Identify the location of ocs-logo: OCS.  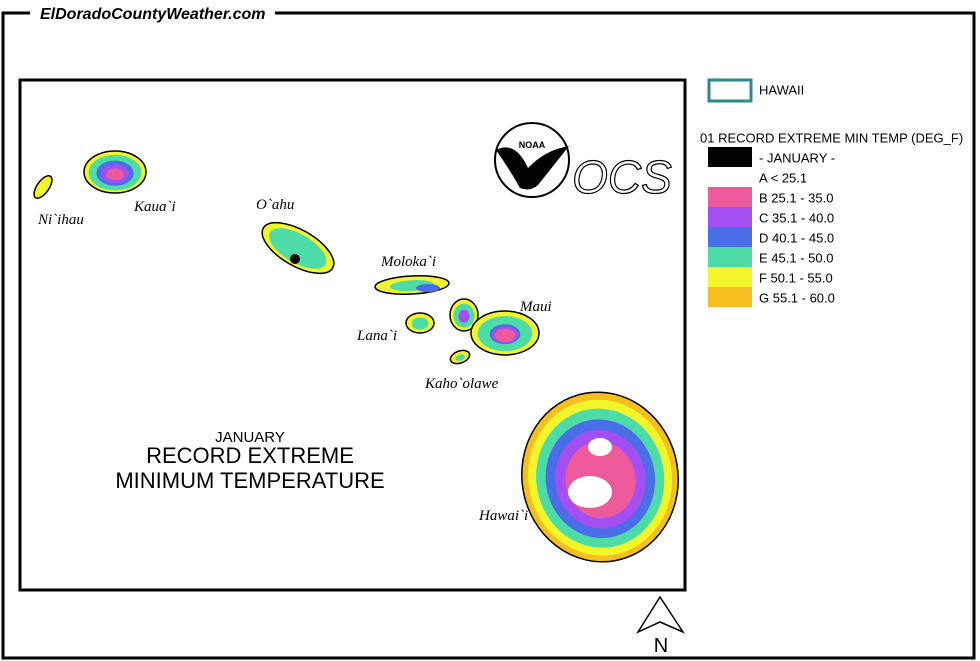
(622, 177).